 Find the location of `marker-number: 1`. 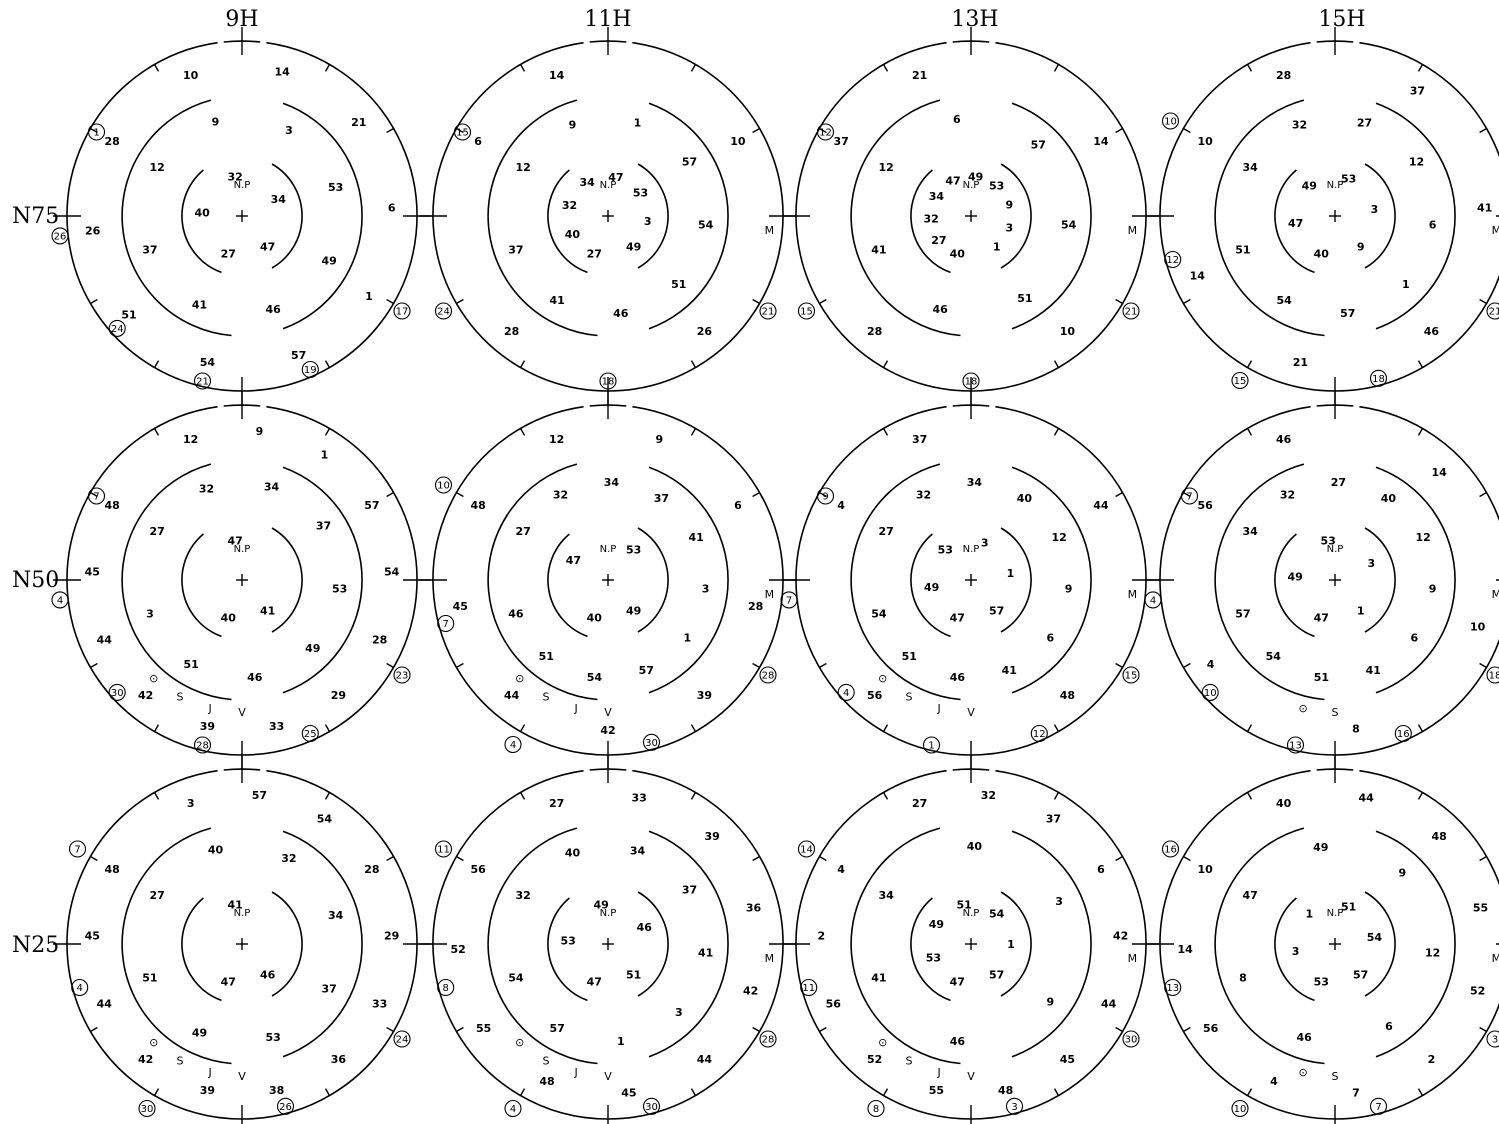

marker-number: 1 is located at coordinates (931, 746).